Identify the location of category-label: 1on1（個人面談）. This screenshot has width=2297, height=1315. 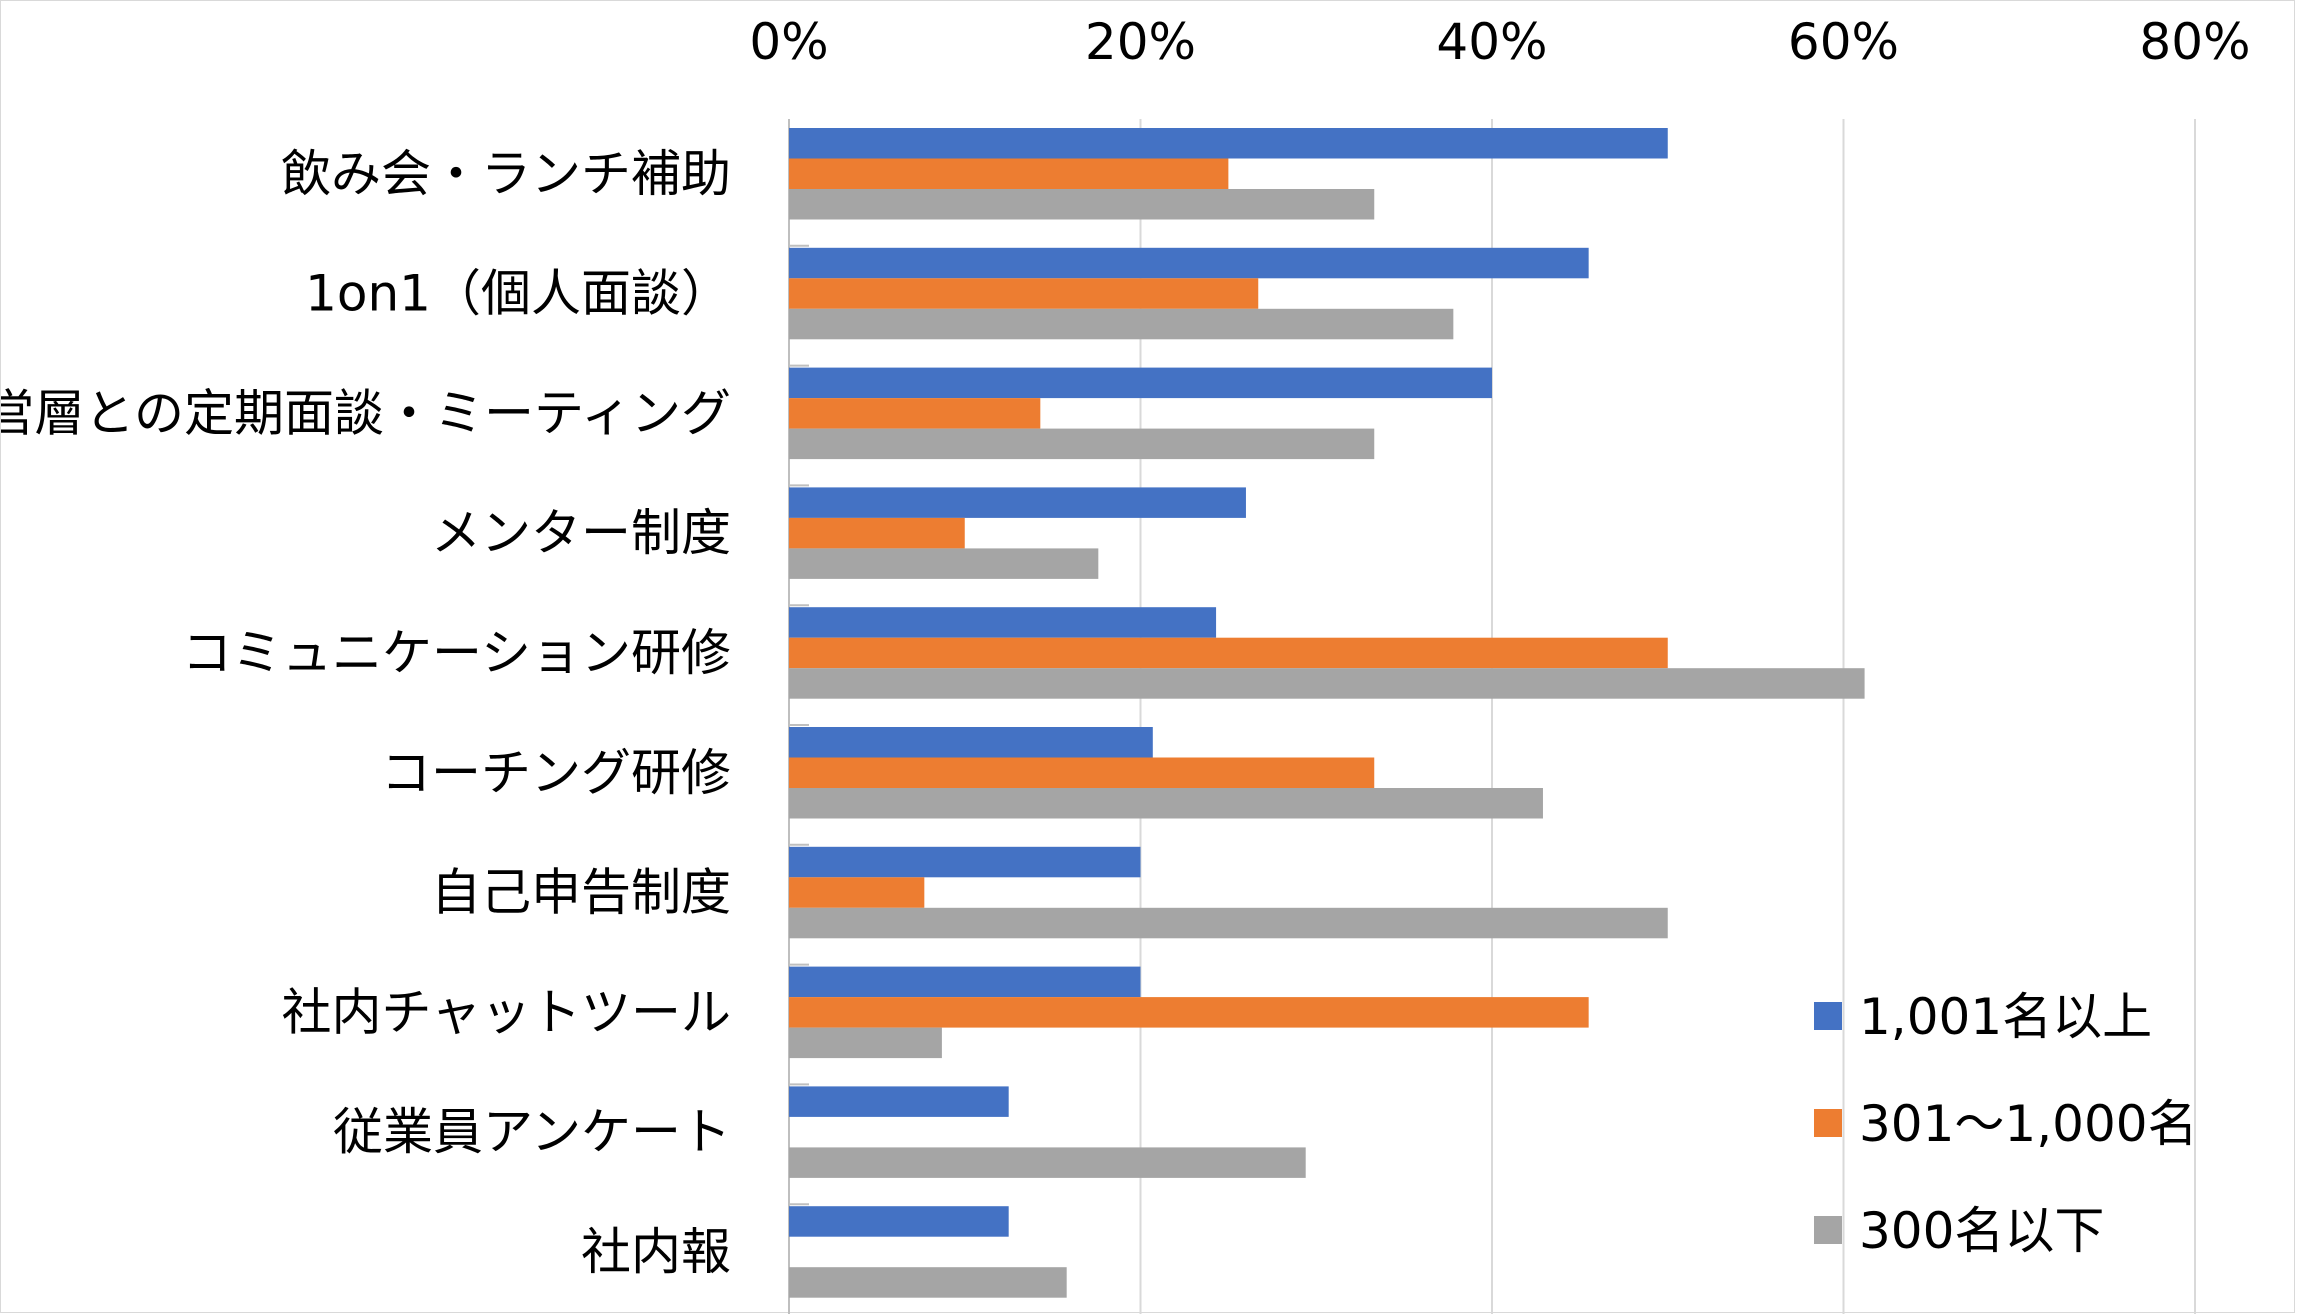
(518, 294).